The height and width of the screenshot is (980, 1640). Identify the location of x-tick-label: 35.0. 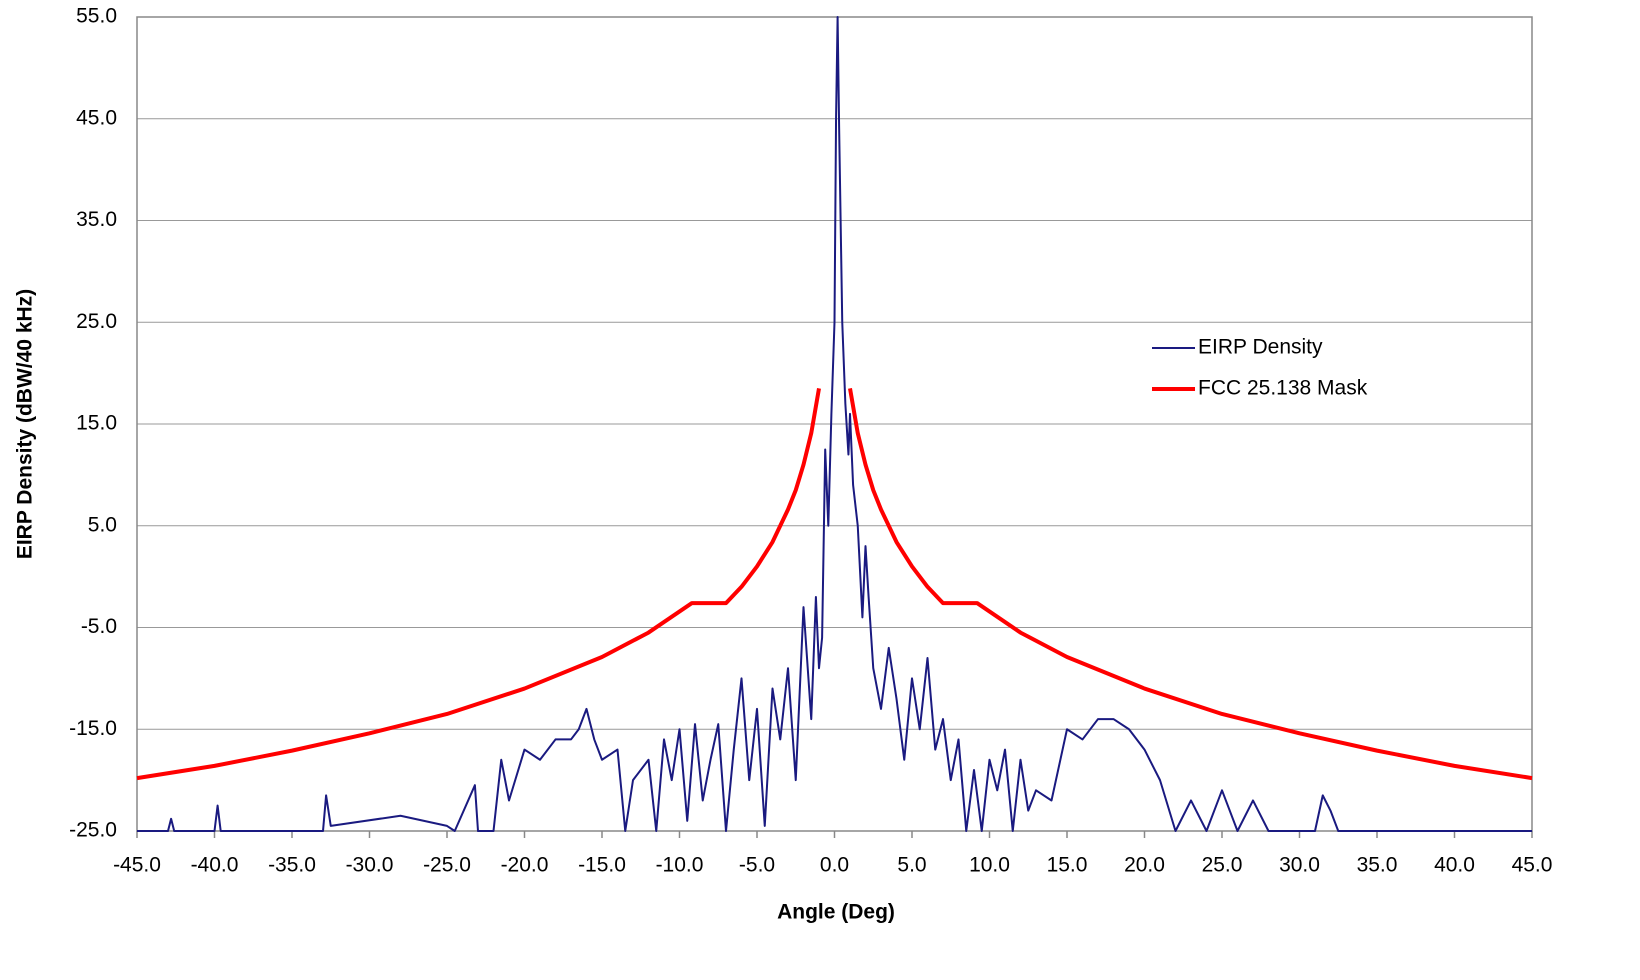
(1377, 865).